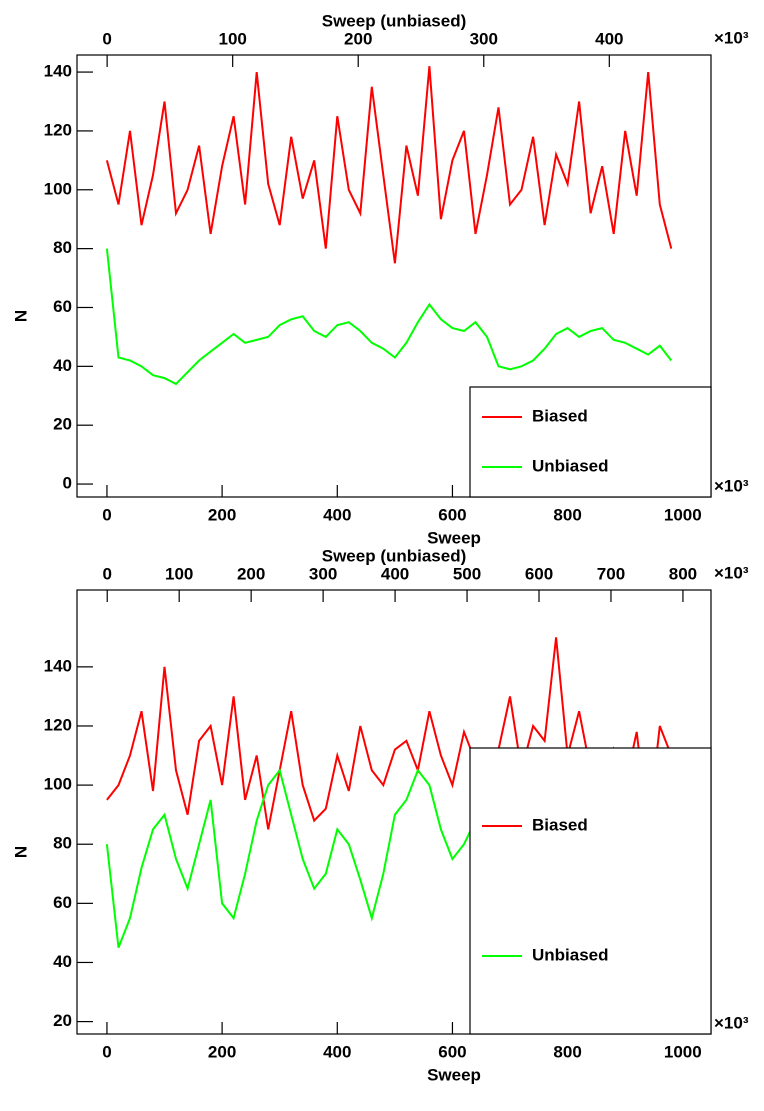 The width and height of the screenshot is (764, 1111). I want to click on x2-tick-label: 500, so click(467, 573).